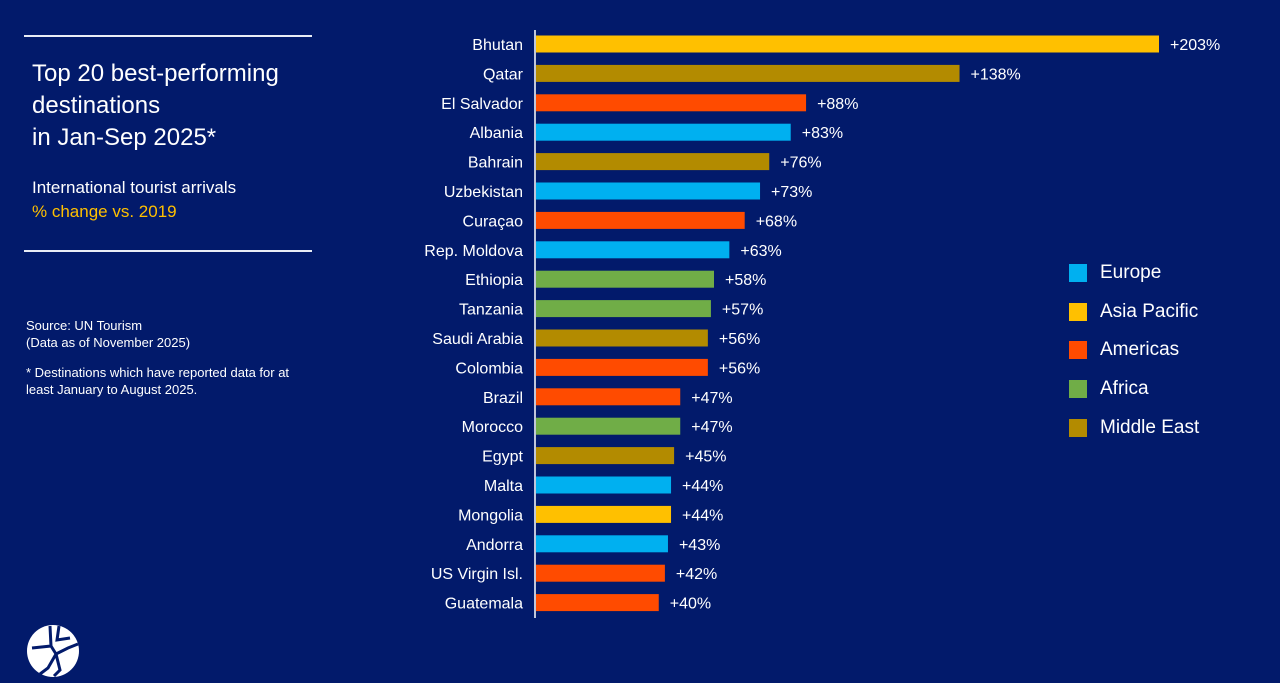  What do you see at coordinates (608, 397) in the screenshot?
I see `bar-brazil` at bounding box center [608, 397].